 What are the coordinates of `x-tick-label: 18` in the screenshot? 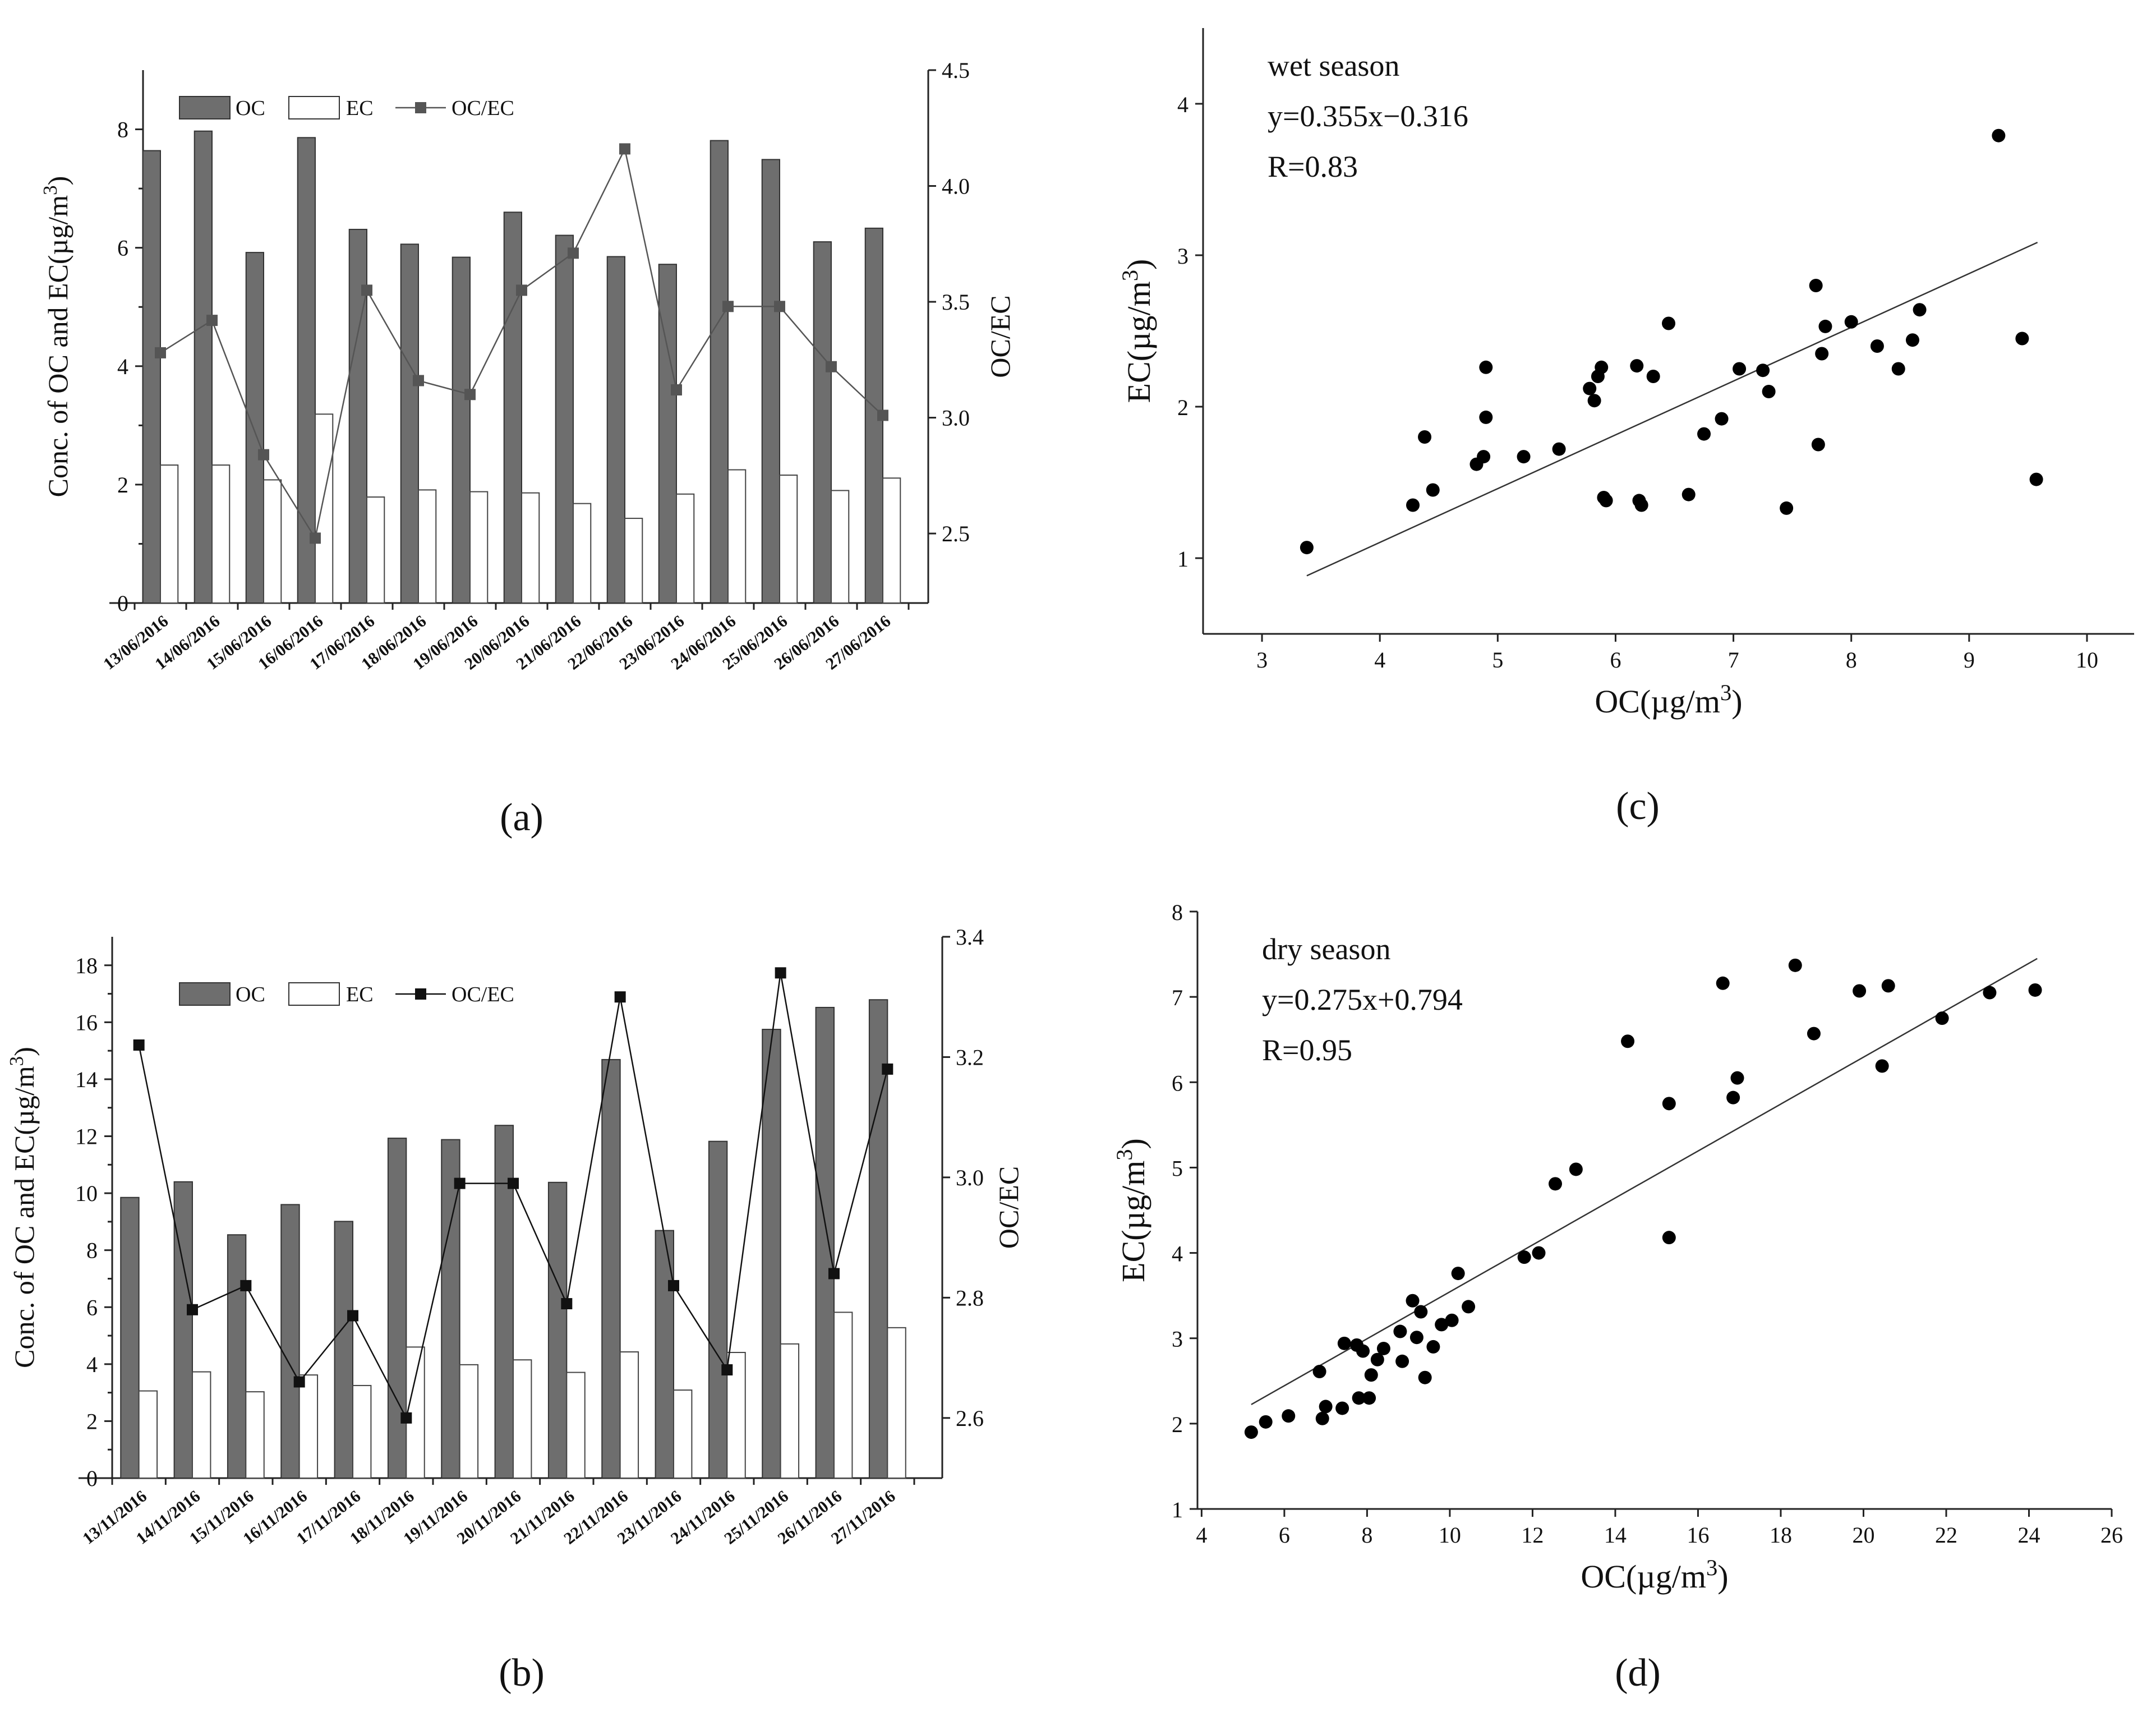 It's located at (1781, 1535).